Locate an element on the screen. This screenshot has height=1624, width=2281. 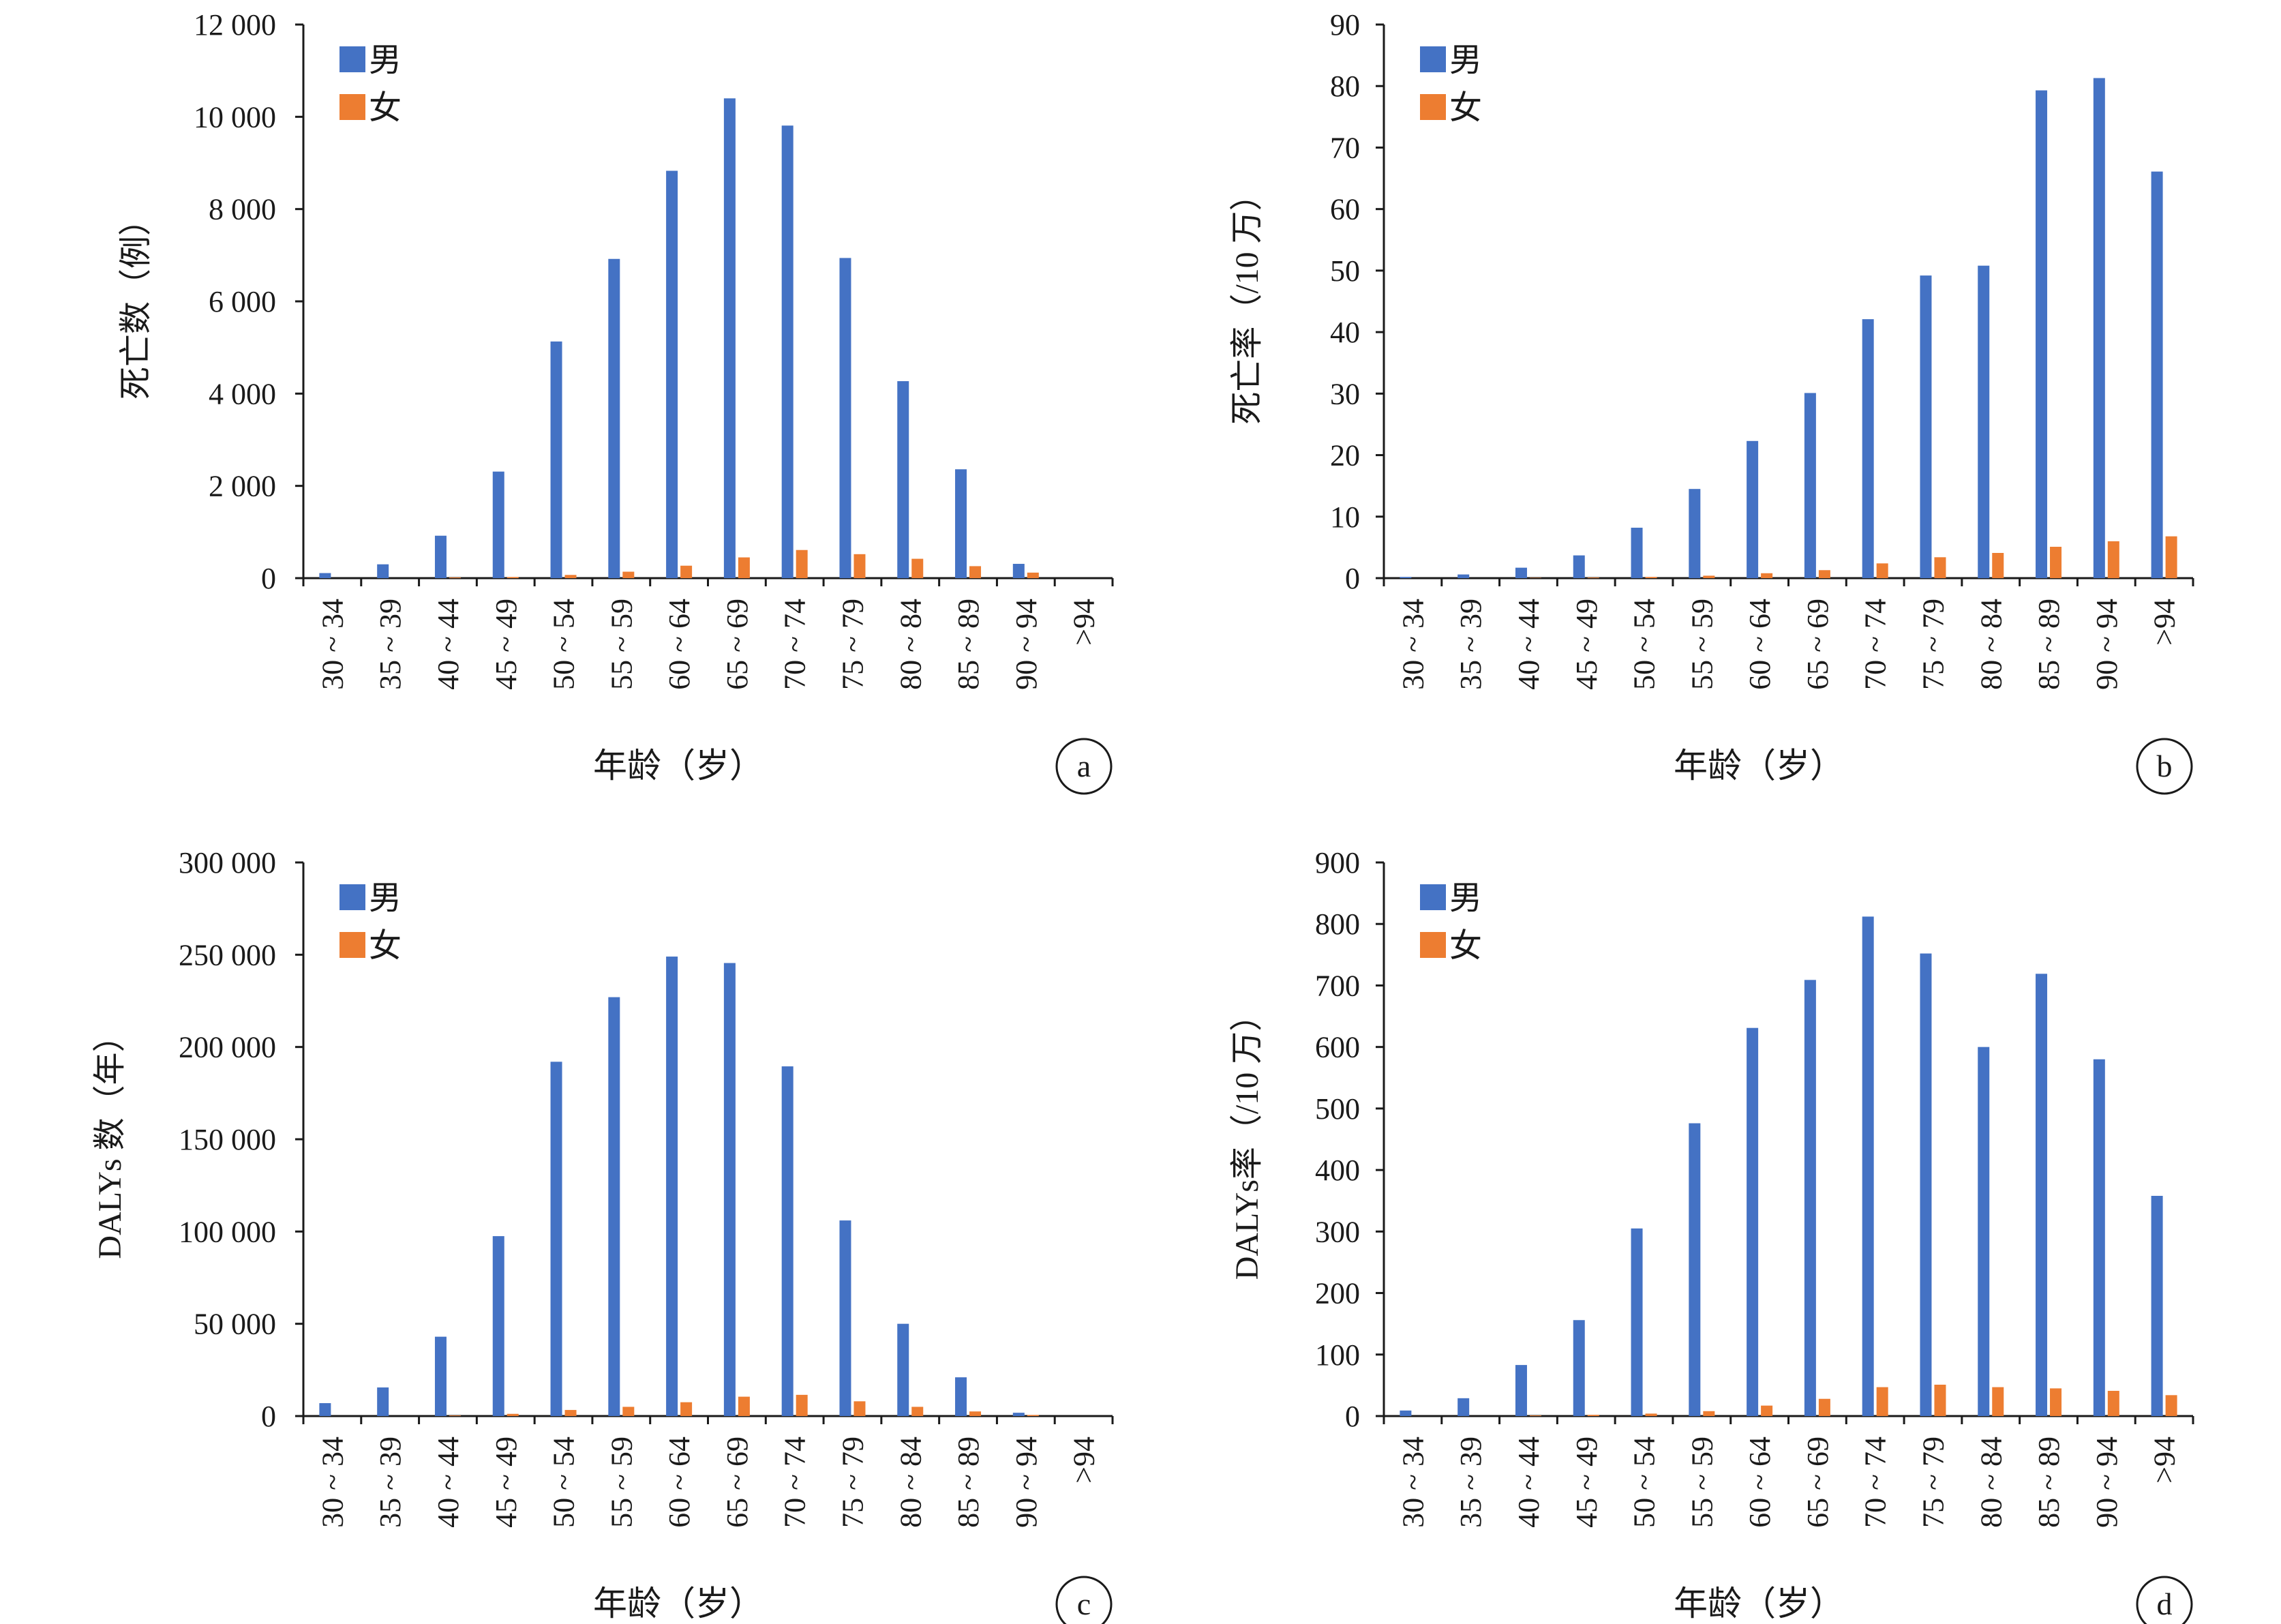
y-tick-label: 70 is located at coordinates (1345, 147).